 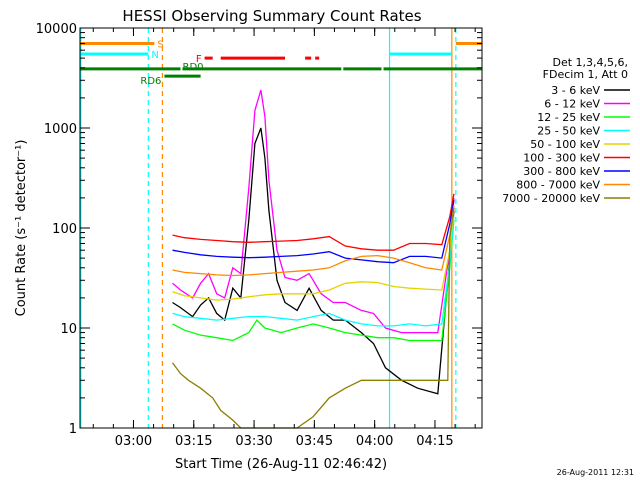 I want to click on x-tick-label-6: 04:15, so click(x=434, y=441).